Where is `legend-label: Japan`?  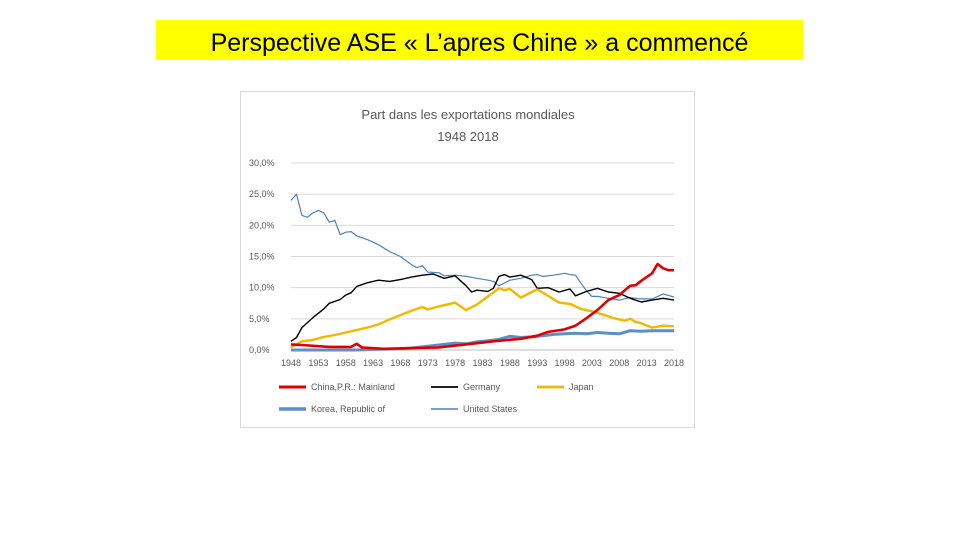 legend-label: Japan is located at coordinates (581, 387).